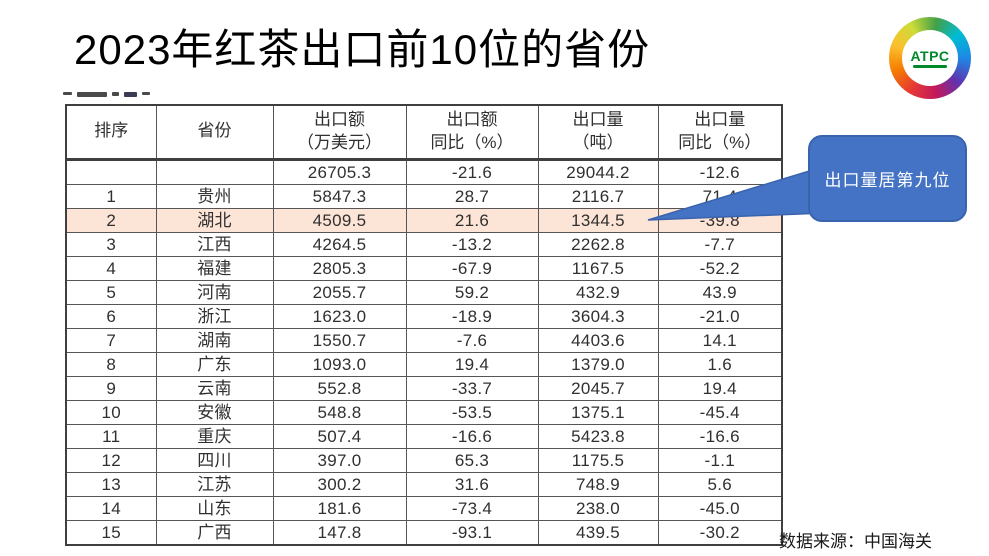 This screenshot has height=556, width=989. I want to click on cell-province: 广西, so click(214, 532).